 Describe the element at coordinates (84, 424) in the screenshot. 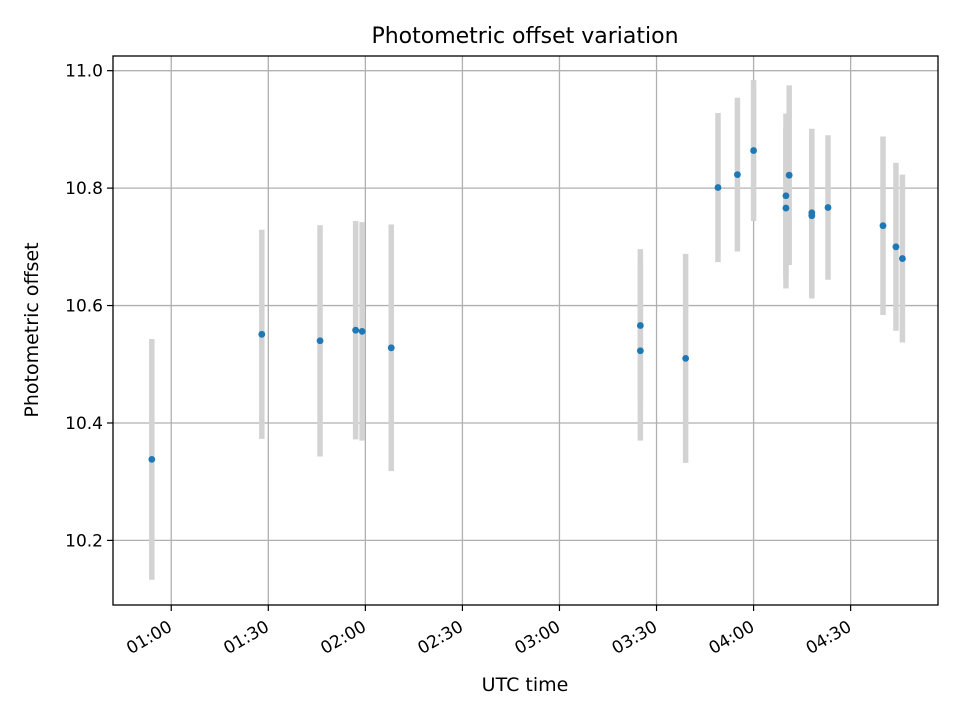

I see `y-tick-label: 10.4` at that location.